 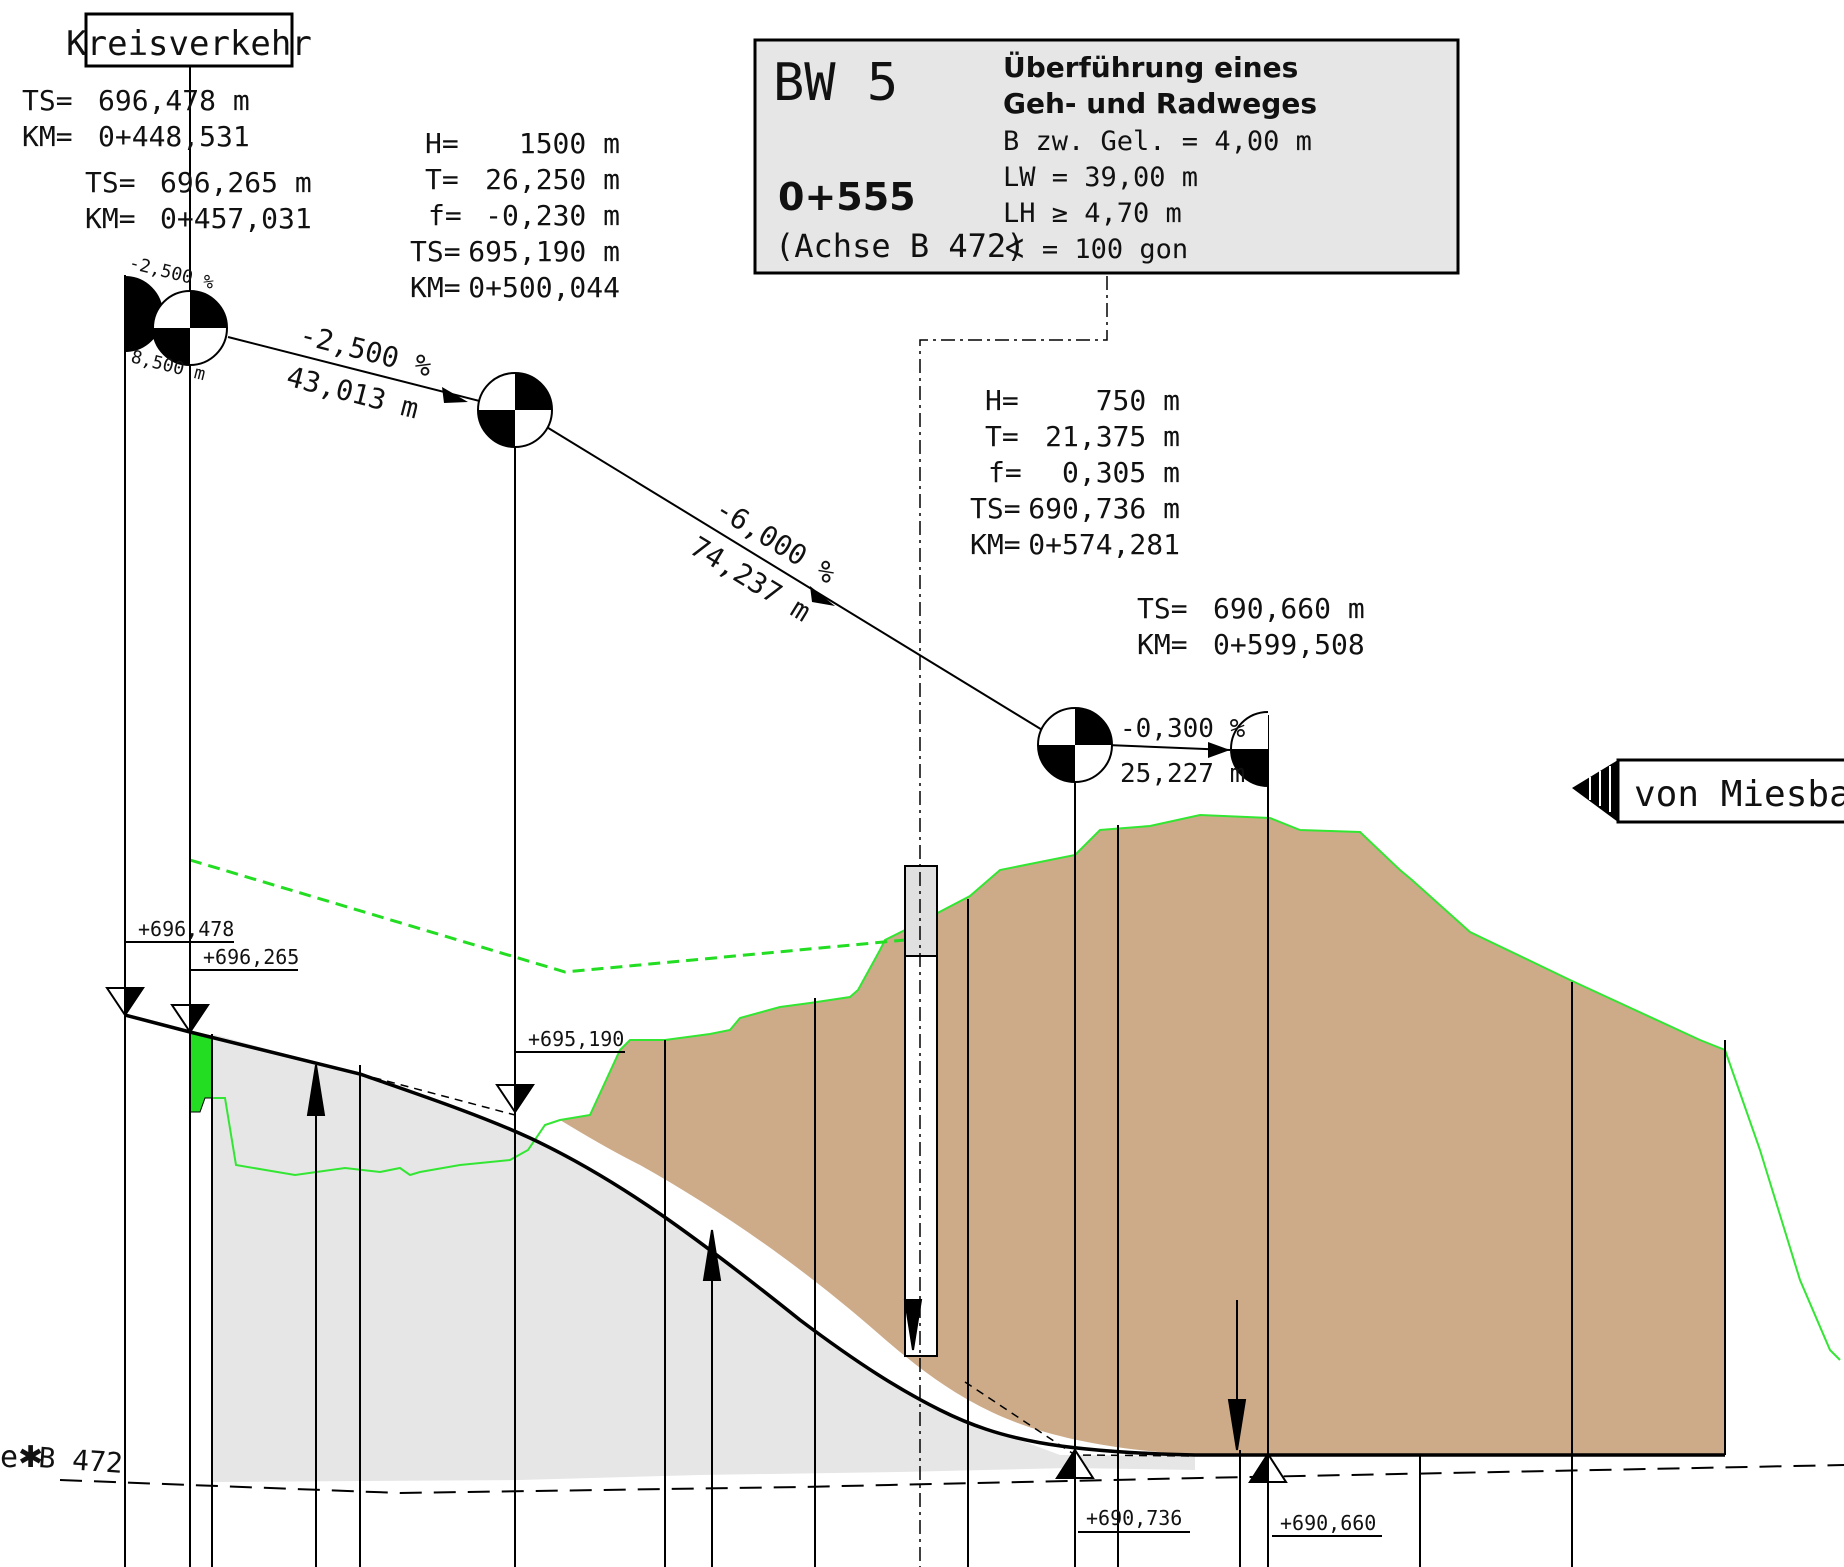 I want to click on kreisverkehr-label: Kreisverkehr, so click(x=189, y=44).